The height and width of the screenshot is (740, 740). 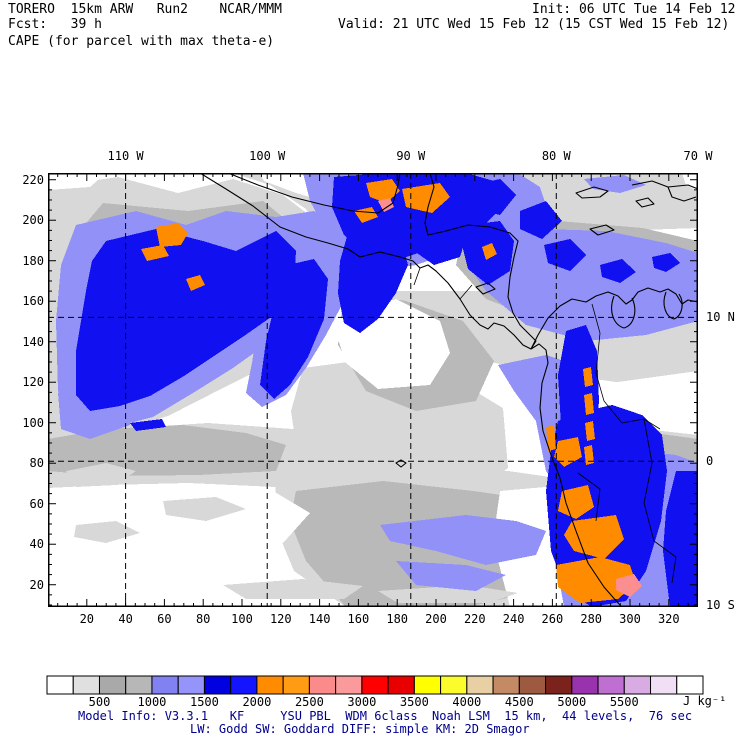 I want to click on x-tick-label: 320, so click(x=668, y=619).